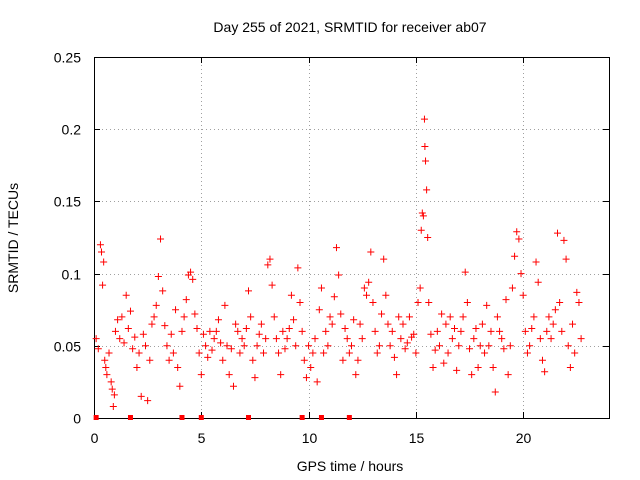 Image resolution: width=640 pixels, height=480 pixels. I want to click on x-tick-label: 20, so click(524, 438).